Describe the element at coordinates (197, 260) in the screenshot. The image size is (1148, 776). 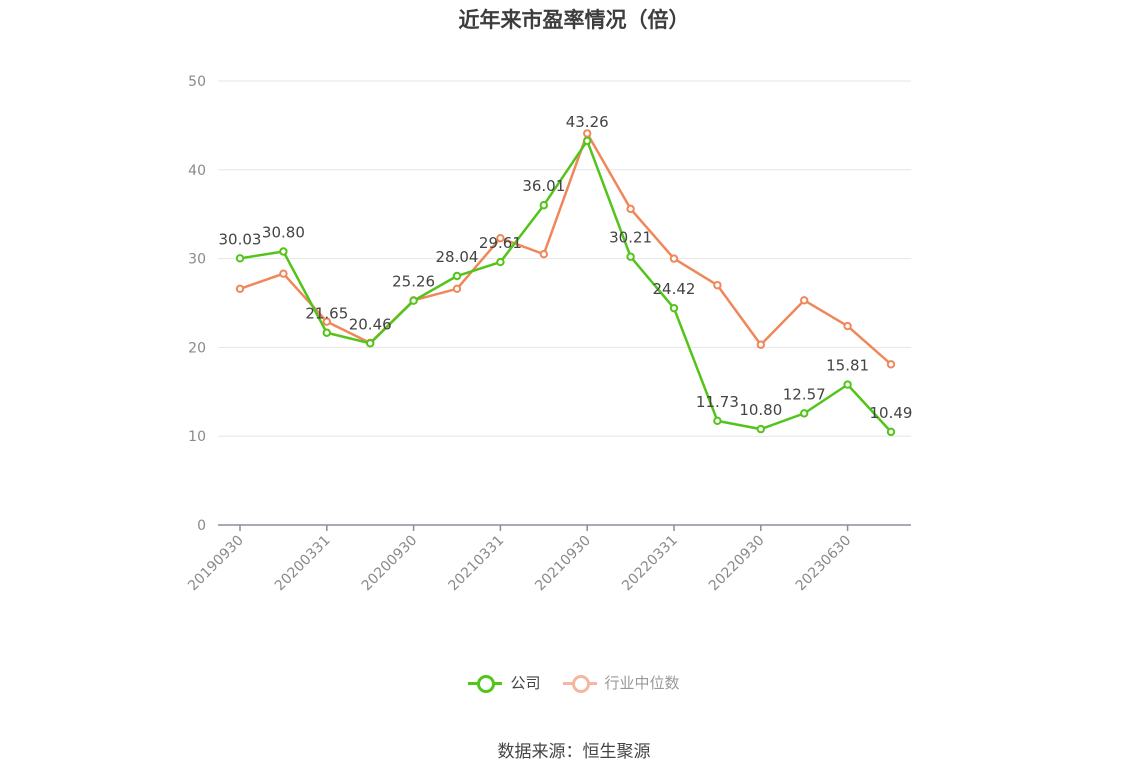
I see `y-tick-label: 30` at that location.